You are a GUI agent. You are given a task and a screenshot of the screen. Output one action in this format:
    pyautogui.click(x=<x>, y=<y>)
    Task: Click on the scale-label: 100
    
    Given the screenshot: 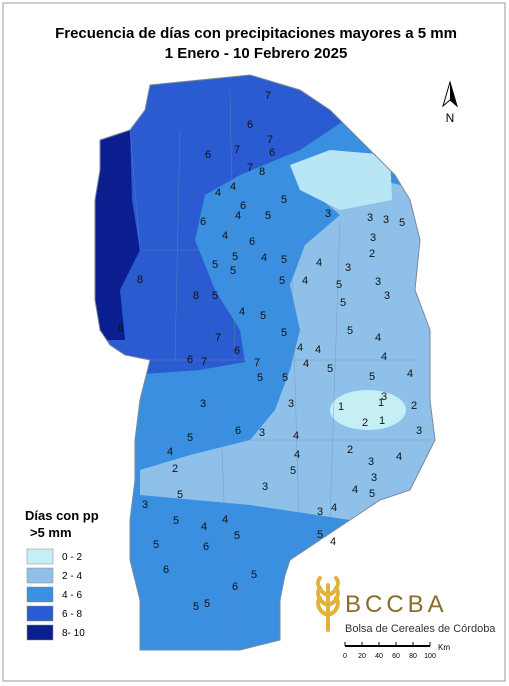 What is the action you would take?
    pyautogui.click(x=430, y=656)
    